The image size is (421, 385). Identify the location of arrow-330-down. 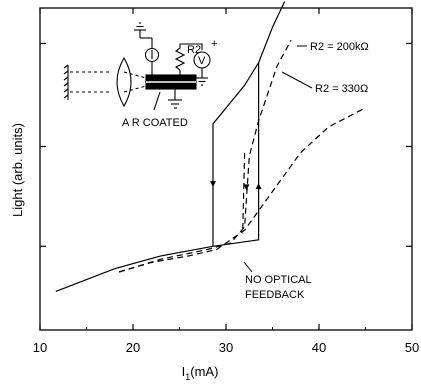
(246, 187).